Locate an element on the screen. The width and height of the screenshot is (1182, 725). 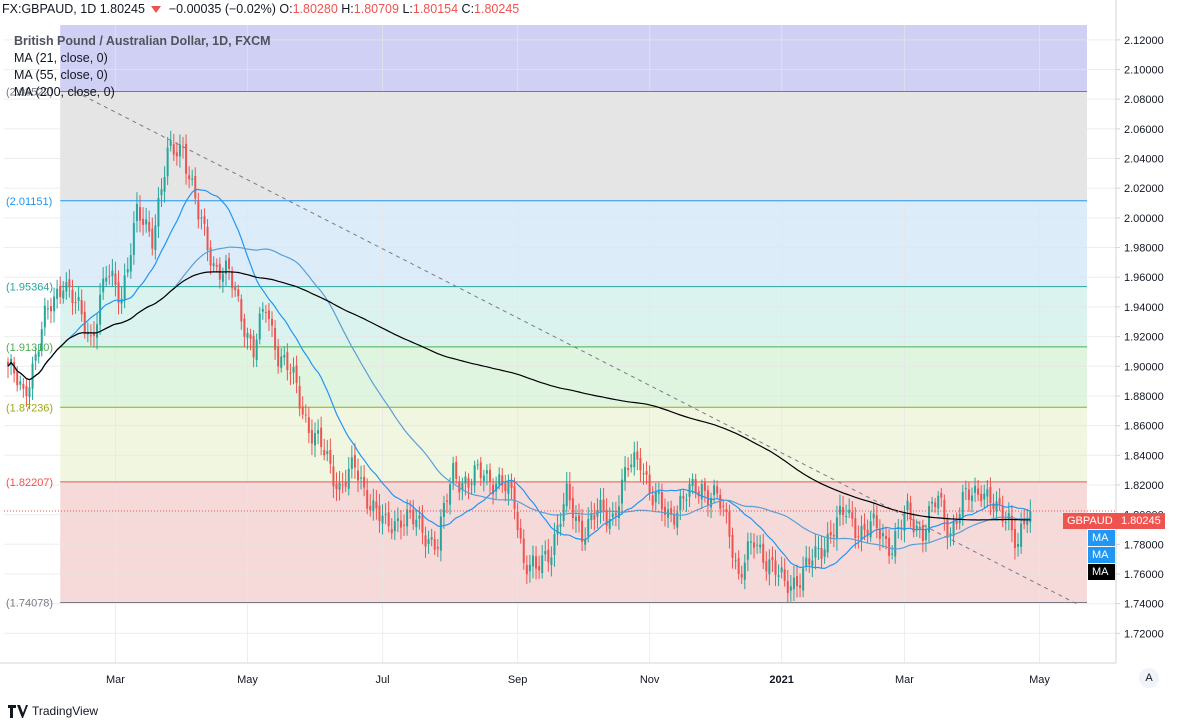
price-tag-value: 1.80245 is located at coordinates (1141, 521).